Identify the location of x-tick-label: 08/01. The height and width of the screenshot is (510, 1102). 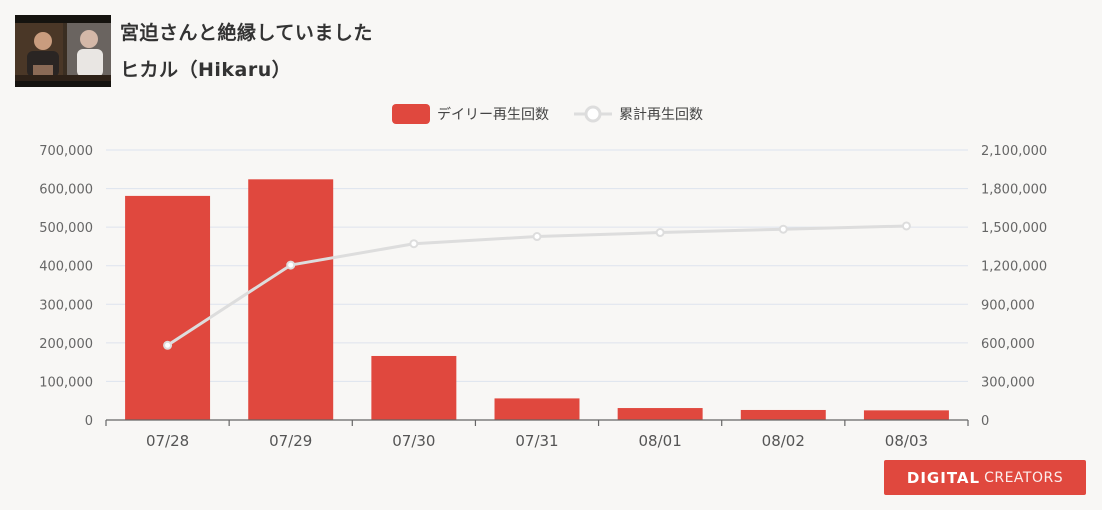
(660, 441).